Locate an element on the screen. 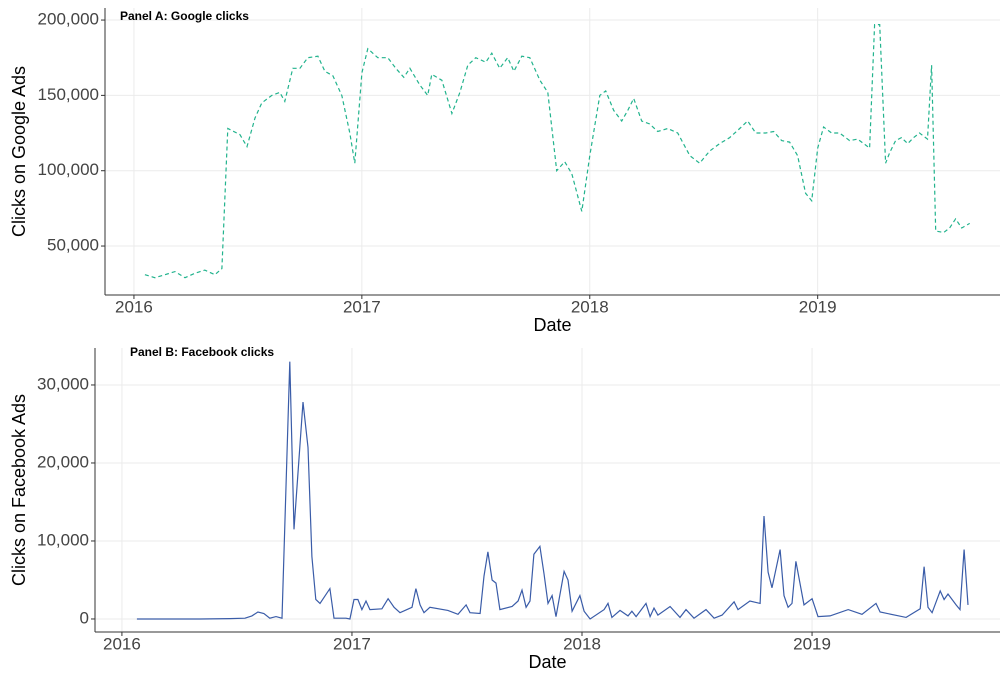 The height and width of the screenshot is (675, 1001). y-tick-label: 10,000 is located at coordinates (63, 539).